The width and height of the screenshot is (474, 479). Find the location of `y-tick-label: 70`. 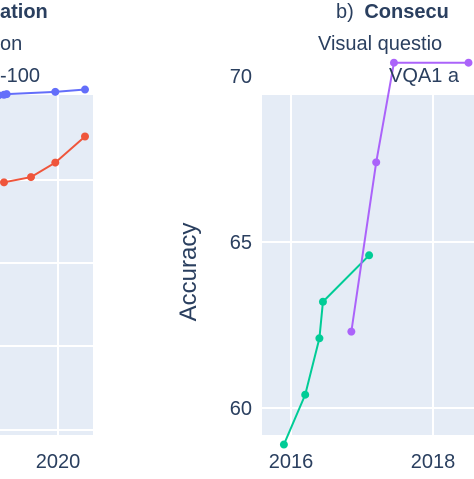

y-tick-label: 70 is located at coordinates (241, 77).